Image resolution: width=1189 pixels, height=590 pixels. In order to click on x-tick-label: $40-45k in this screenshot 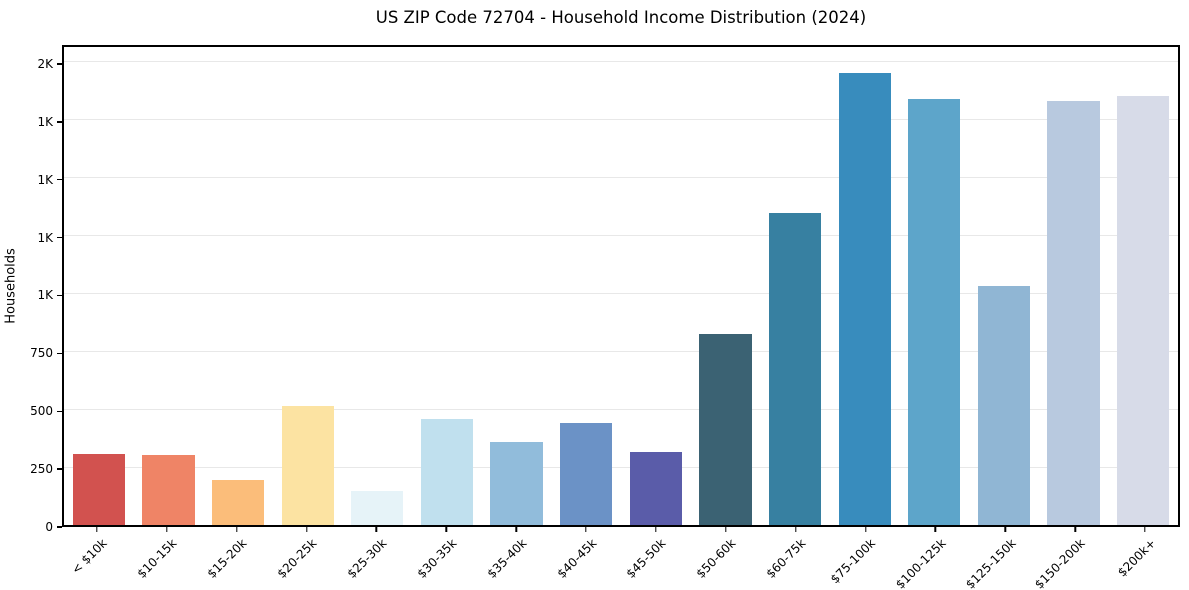, I will do `click(576, 558)`.